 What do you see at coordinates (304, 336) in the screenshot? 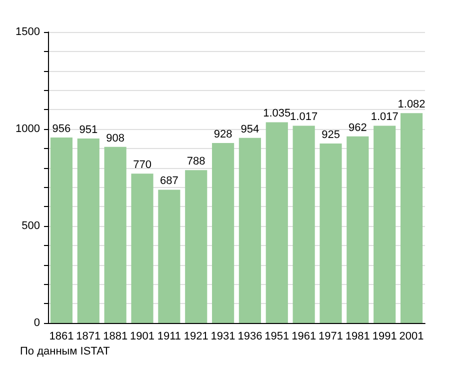
I see `x-tick-label: 1961` at bounding box center [304, 336].